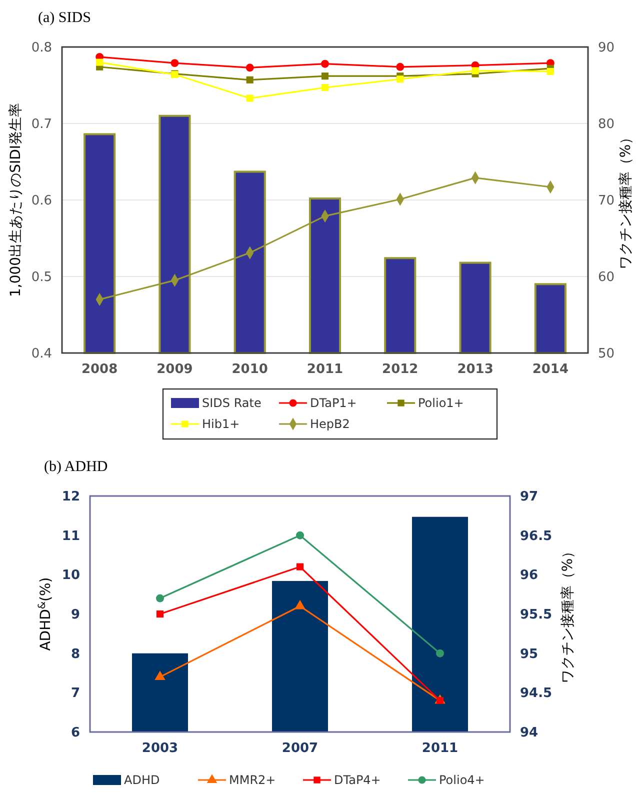 Image resolution: width=640 pixels, height=794 pixels. I want to click on y-tick-label: 11, so click(71, 536).